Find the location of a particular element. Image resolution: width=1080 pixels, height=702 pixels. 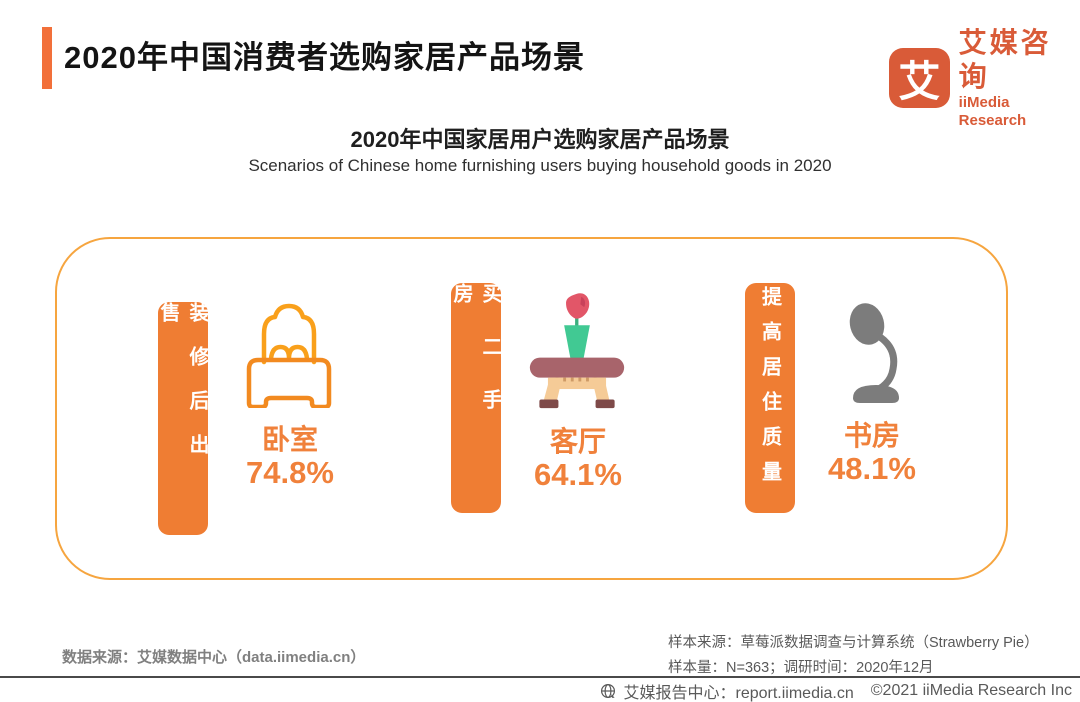

data-source-note: 数据来源：艾媒数据中心（data.iimedia.cn） is located at coordinates (214, 657).